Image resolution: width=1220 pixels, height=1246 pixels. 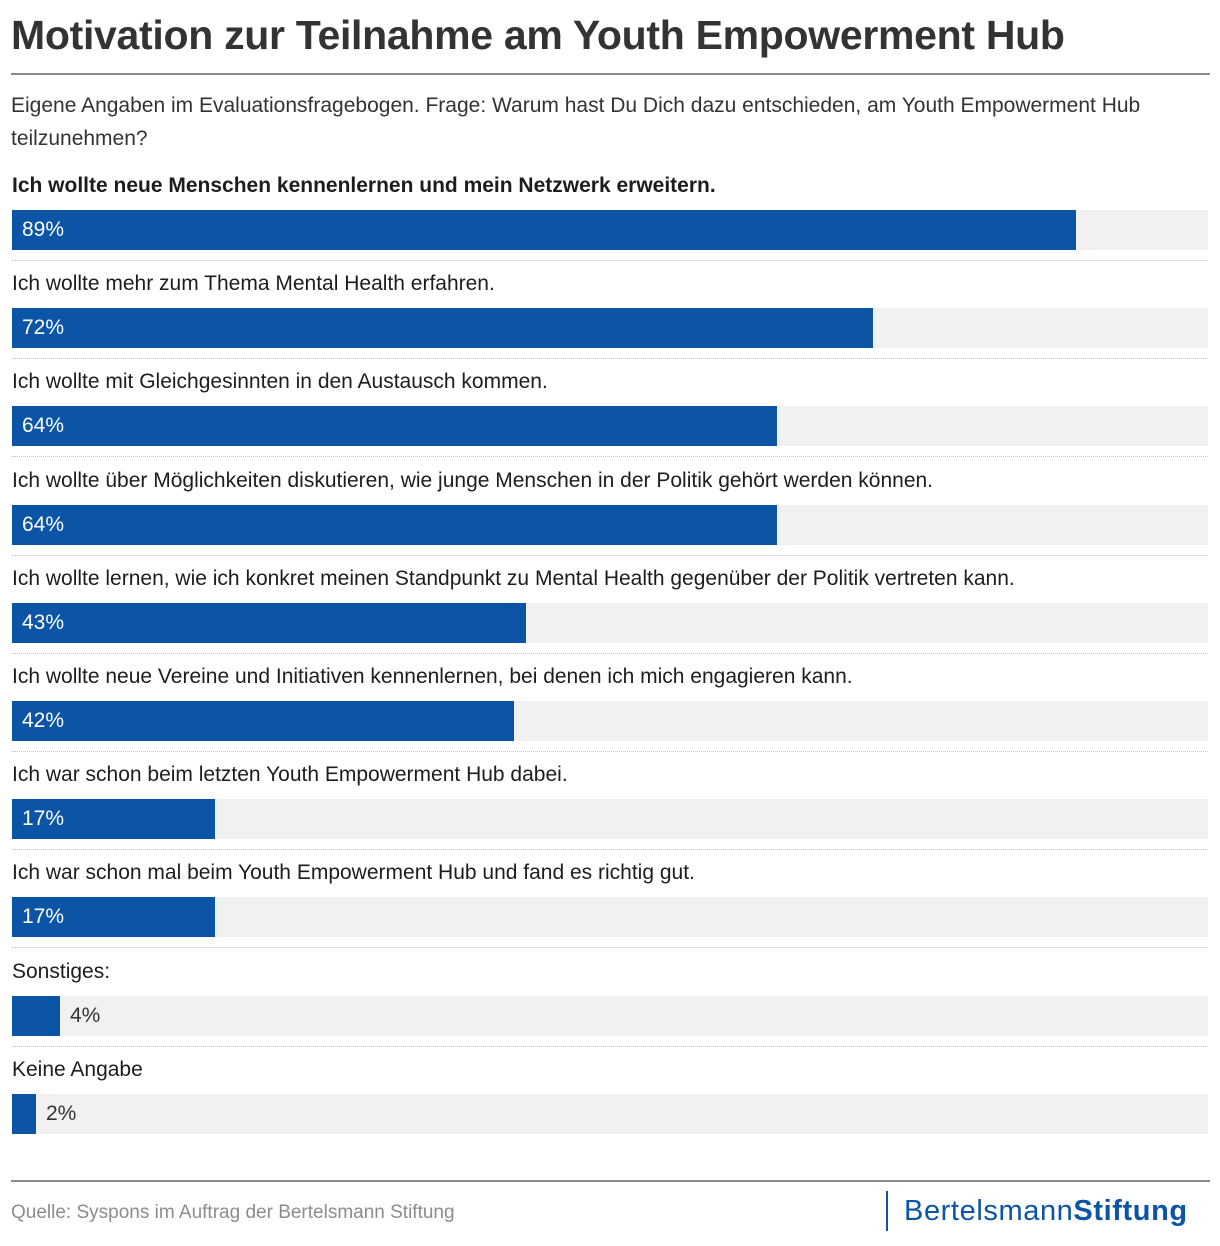 What do you see at coordinates (610, 622) in the screenshot?
I see `bar-track: 43%` at bounding box center [610, 622].